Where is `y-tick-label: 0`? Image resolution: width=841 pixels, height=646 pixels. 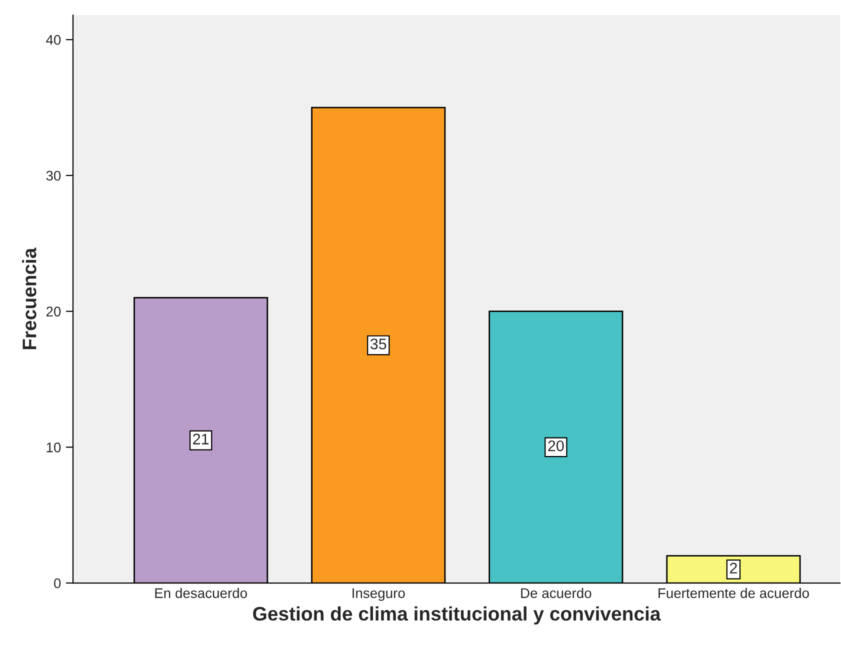
y-tick-label: 0 is located at coordinates (57, 583).